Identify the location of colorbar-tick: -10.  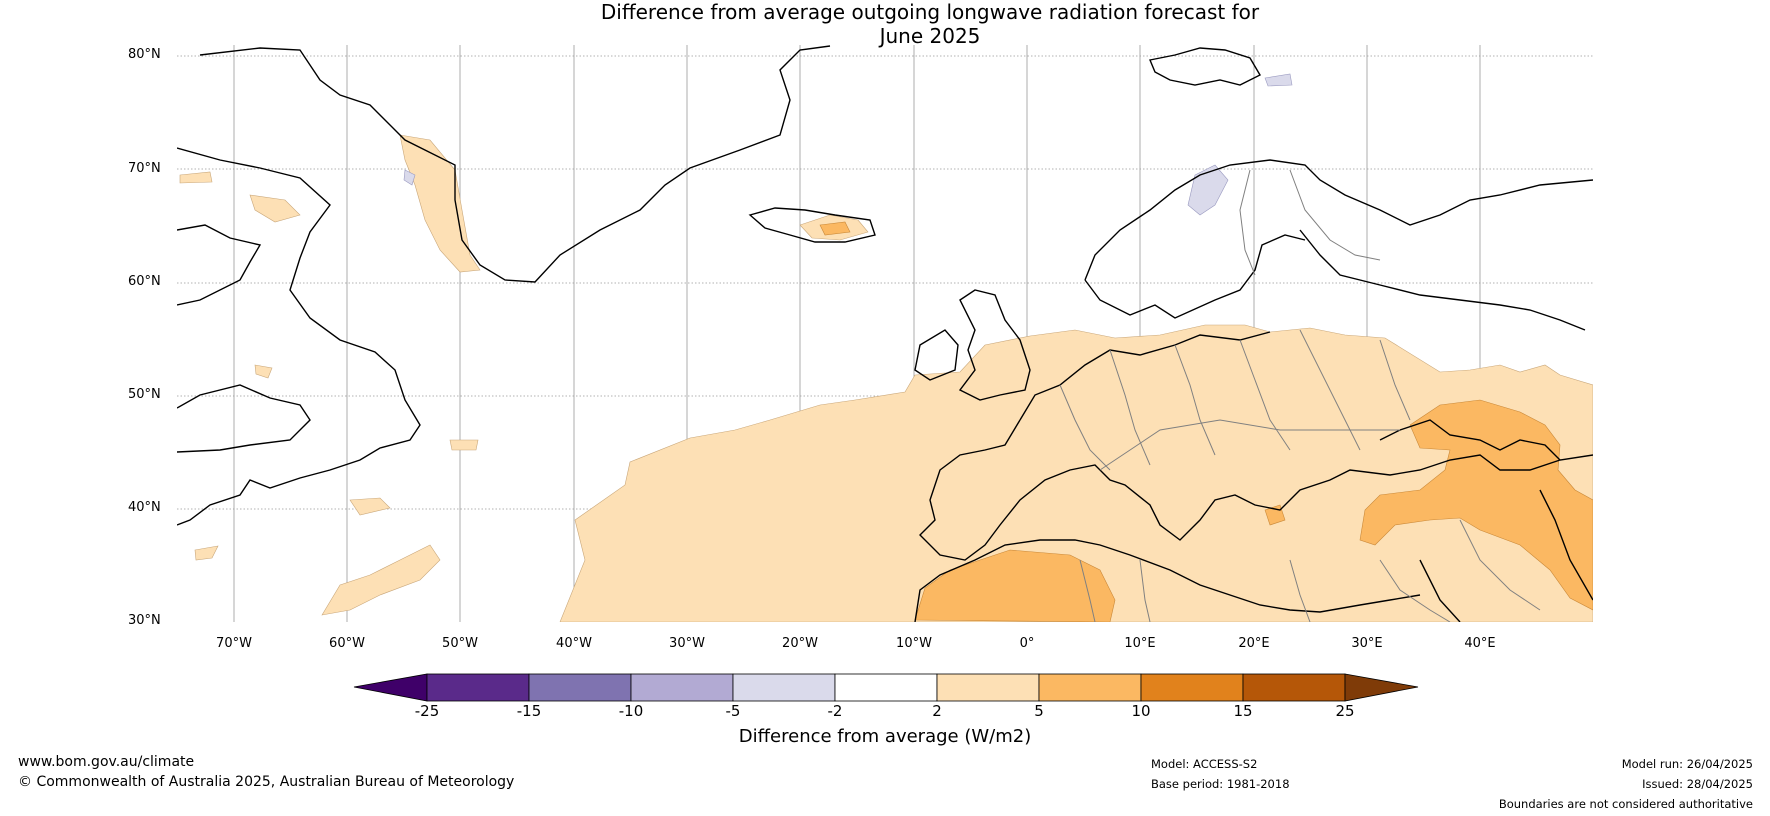
(631, 711).